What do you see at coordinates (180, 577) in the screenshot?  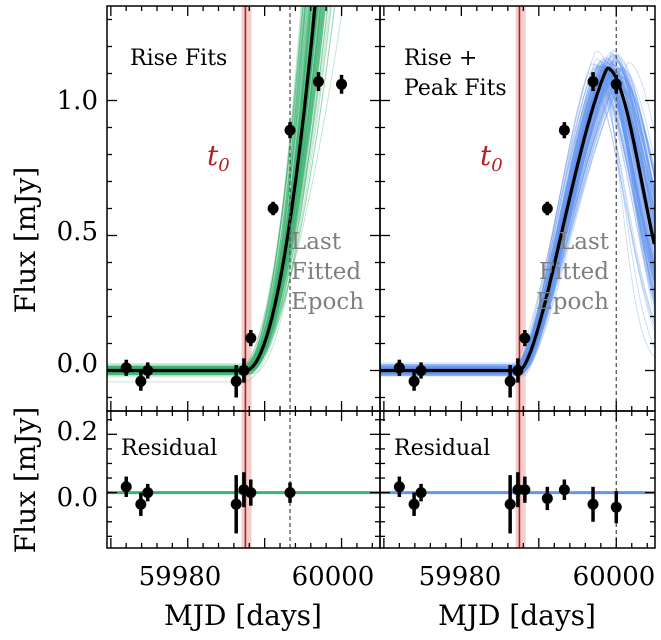 I see `xtick-label-left-59980: 59980` at bounding box center [180, 577].